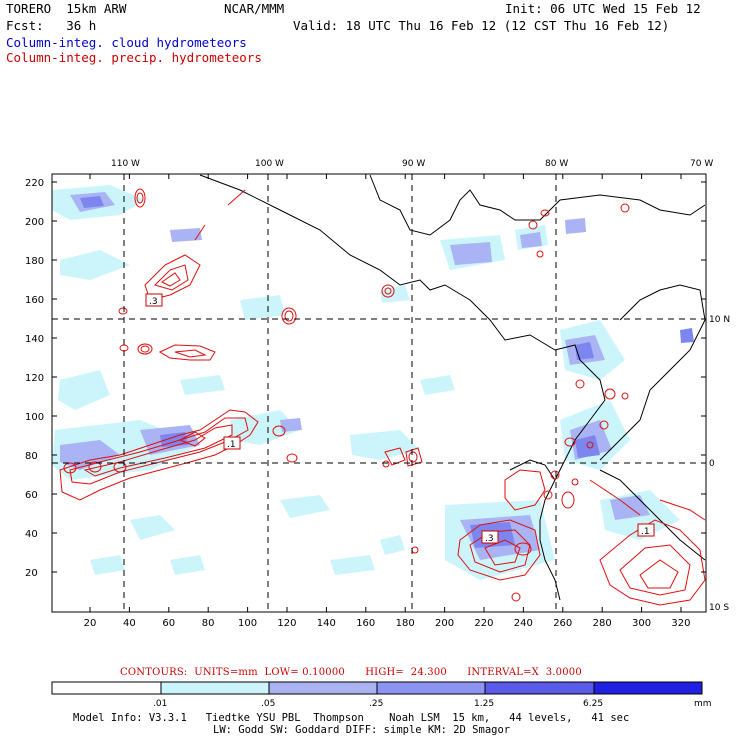 The image size is (740, 740). I want to click on init-time: Init: 06 UTC Wed 15 Feb 12, so click(603, 8).